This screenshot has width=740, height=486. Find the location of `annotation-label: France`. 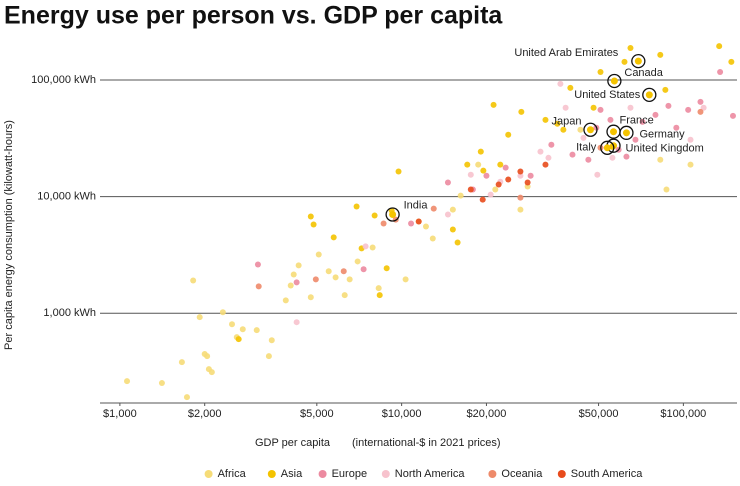

annotation-label: France is located at coordinates (637, 121).